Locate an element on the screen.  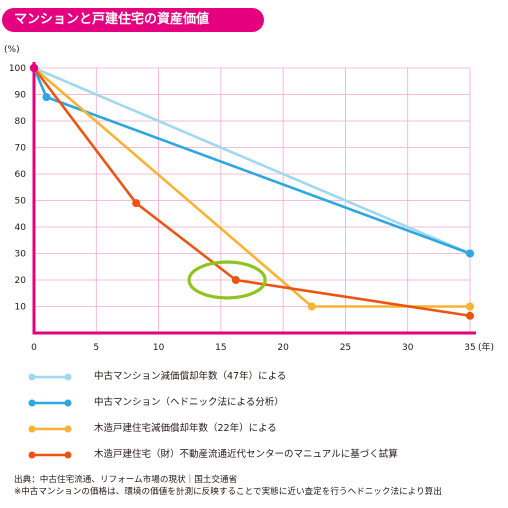
legend-item: 木造戸建住宅減価償却年数（22年）による is located at coordinates (263, 429).